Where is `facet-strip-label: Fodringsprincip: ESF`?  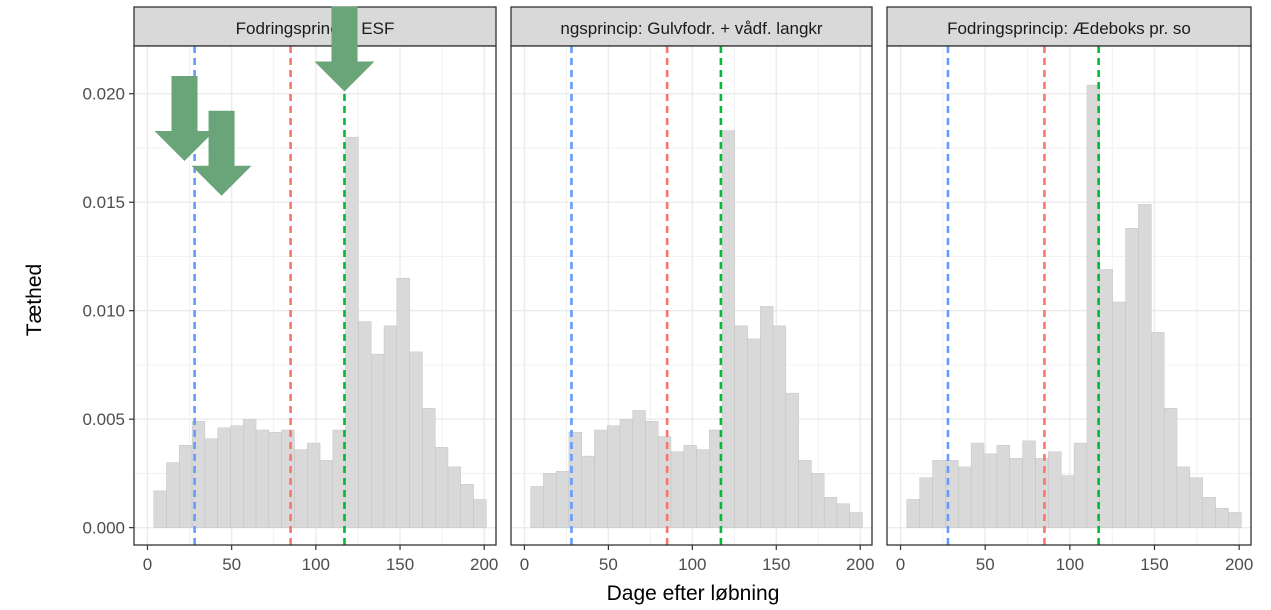 facet-strip-label: Fodringsprincip: ESF is located at coordinates (315, 28).